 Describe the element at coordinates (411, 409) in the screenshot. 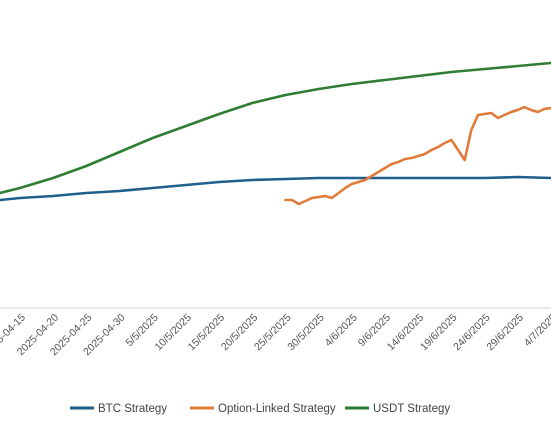

I see `legend-label-usdt-strategy: USDT Strategy` at that location.